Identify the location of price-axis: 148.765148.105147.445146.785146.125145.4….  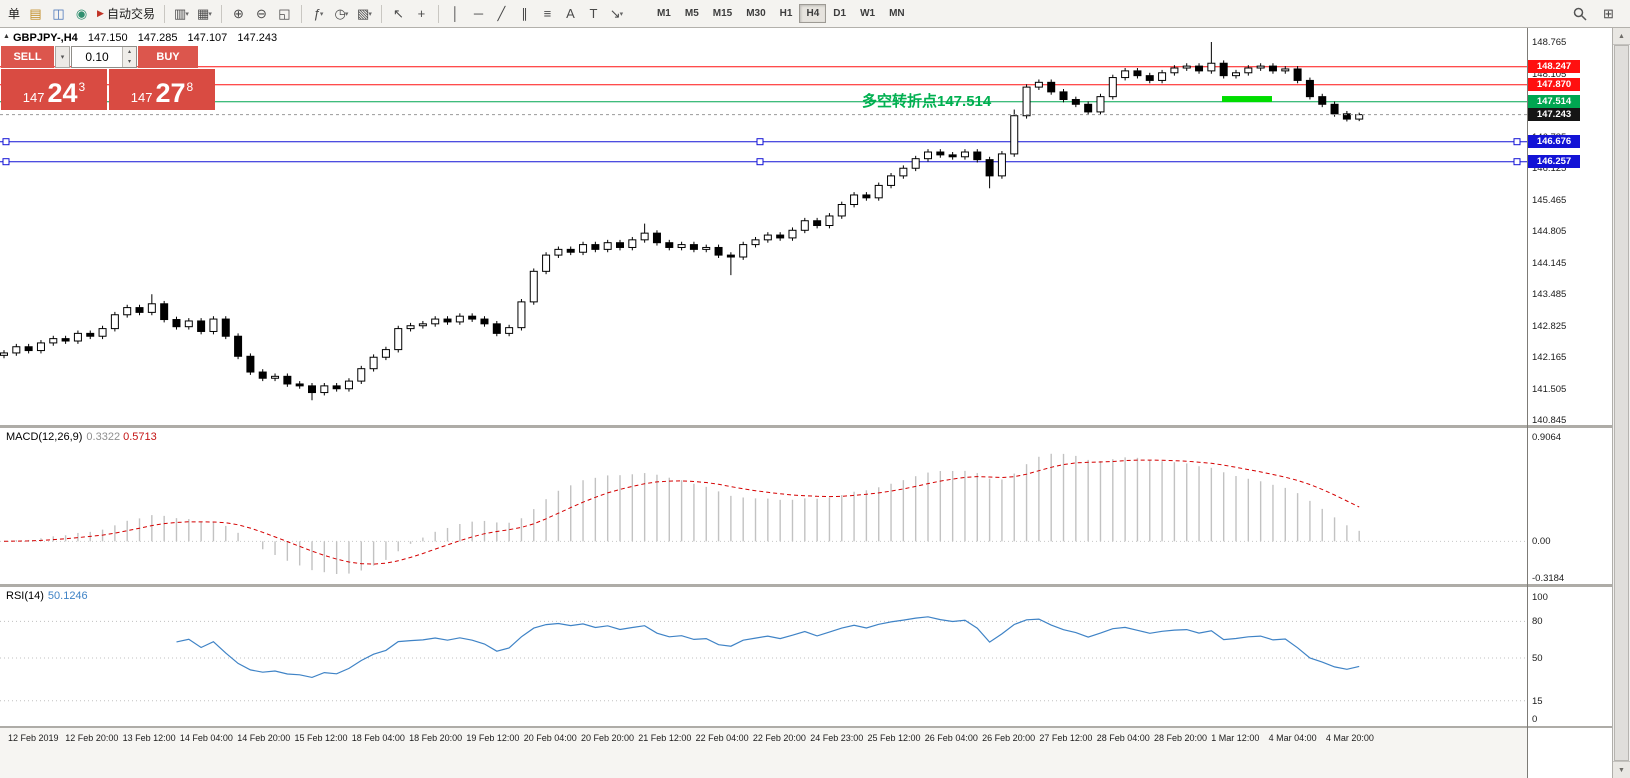
(1570, 403).